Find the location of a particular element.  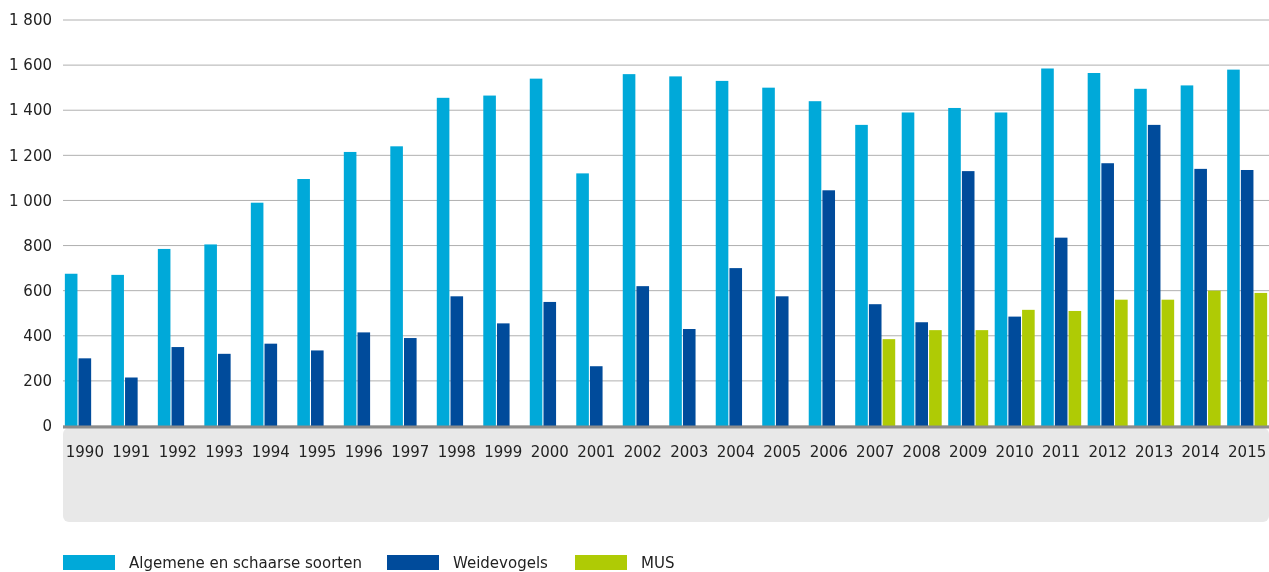

y-tick-label: 1 000 is located at coordinates (30, 200).